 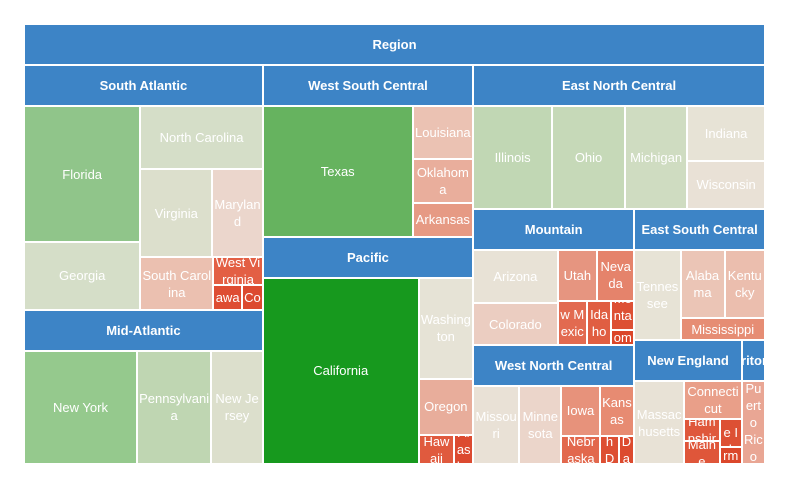 What do you see at coordinates (368, 85) in the screenshot?
I see `group-header: West South Central` at bounding box center [368, 85].